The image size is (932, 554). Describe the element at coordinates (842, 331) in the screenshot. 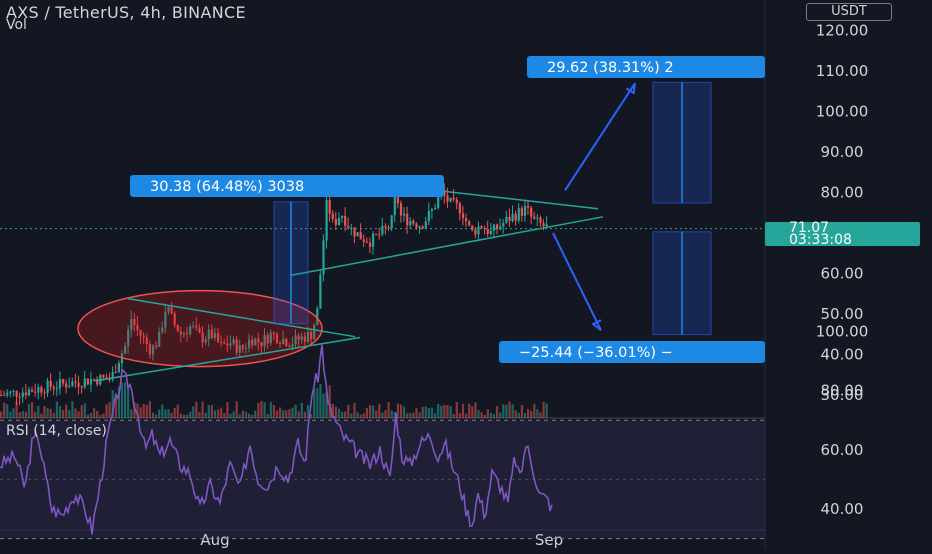

I see `rsi-tick-label: 100.00` at that location.